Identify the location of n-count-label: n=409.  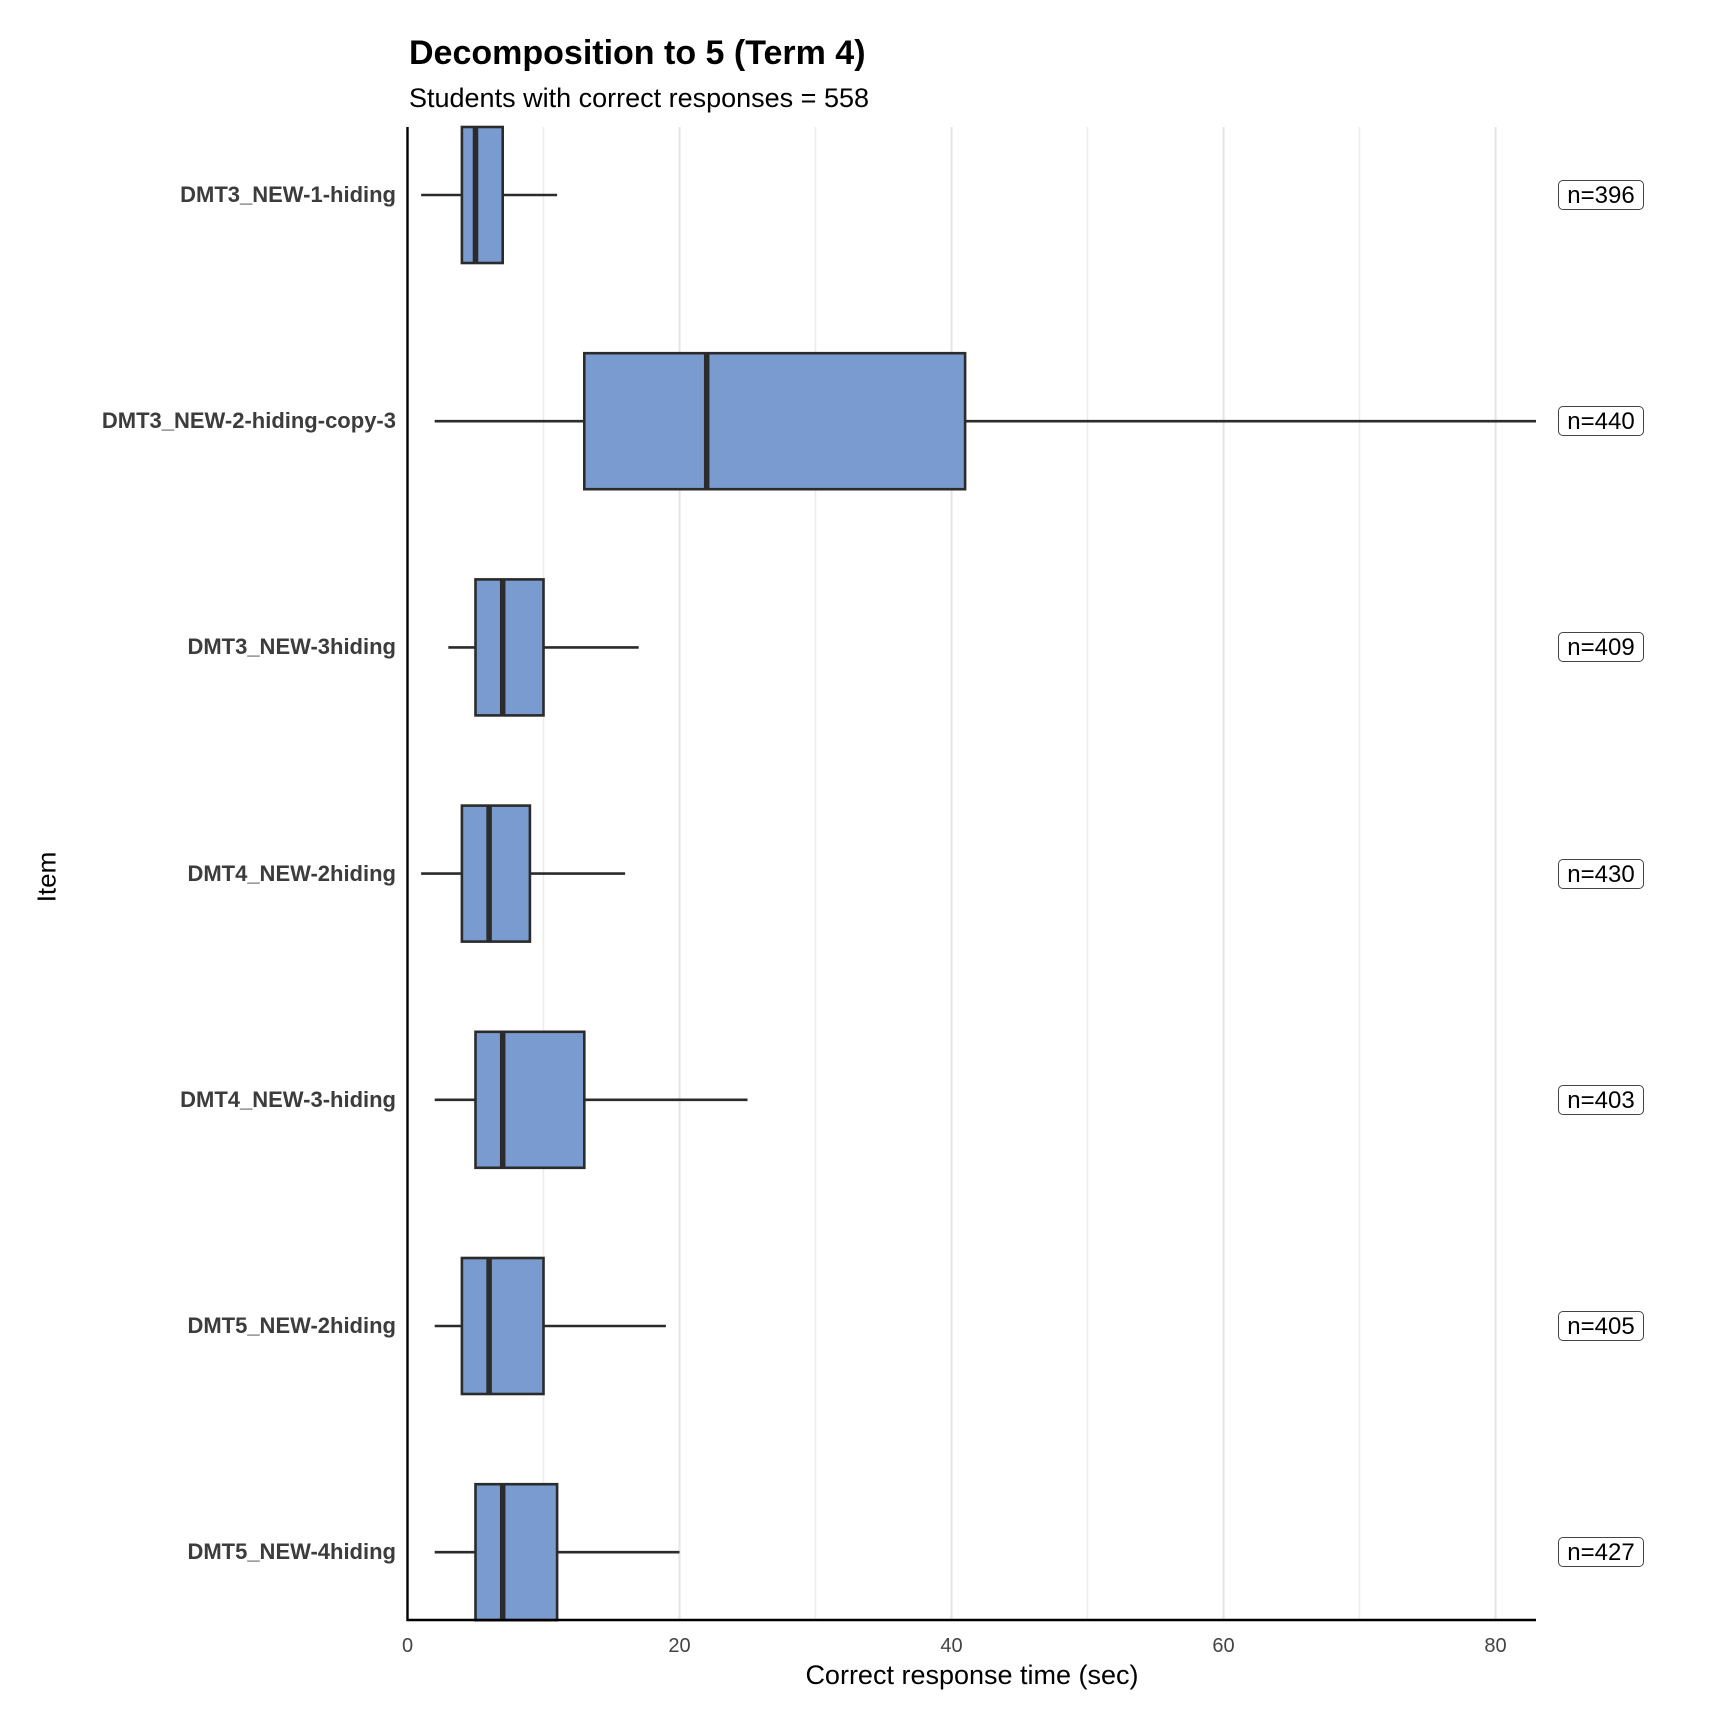
(1601, 647).